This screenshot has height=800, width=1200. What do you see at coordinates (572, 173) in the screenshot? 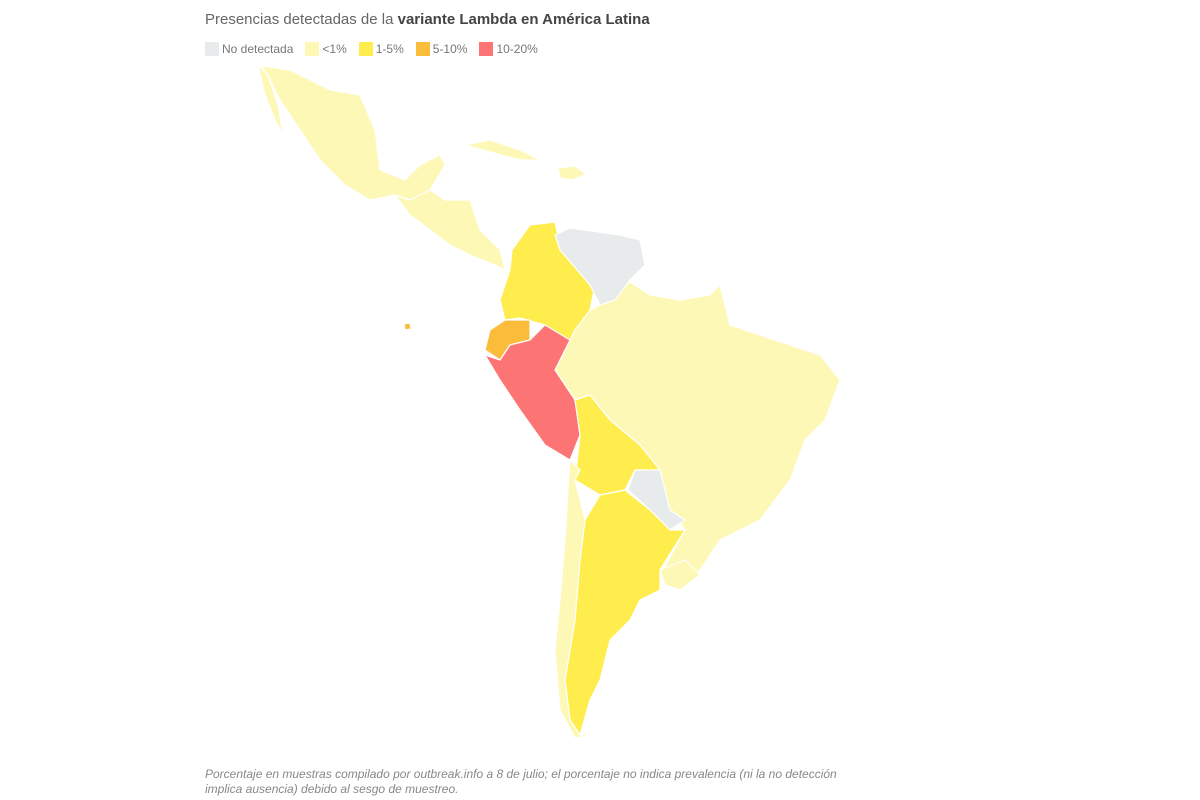
I see `country-hispaniola` at bounding box center [572, 173].